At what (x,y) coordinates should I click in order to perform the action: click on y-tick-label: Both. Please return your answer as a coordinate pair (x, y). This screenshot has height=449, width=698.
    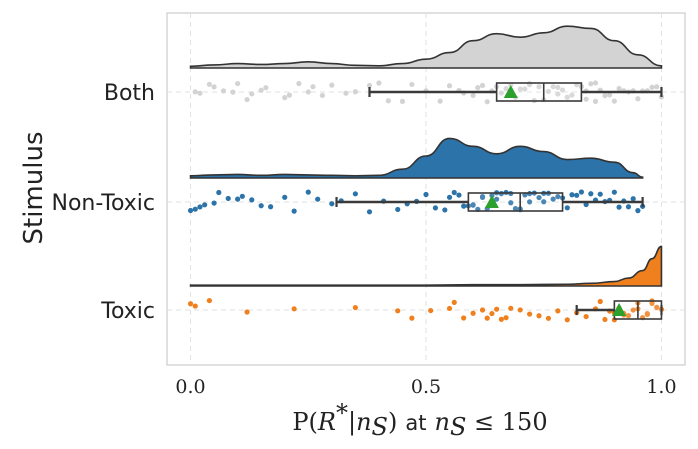
    Looking at the image, I should click on (129, 93).